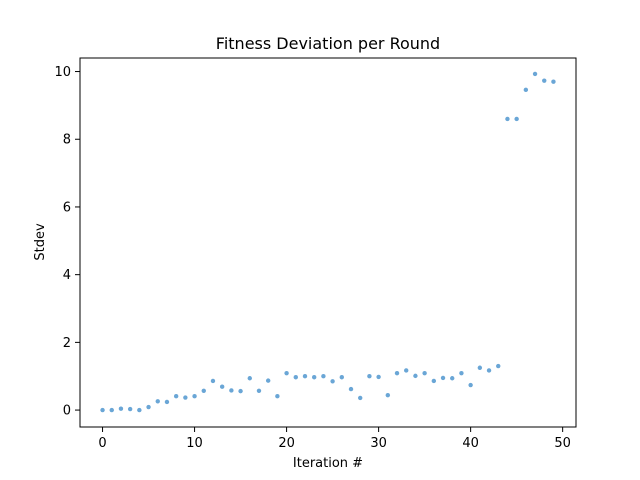 This screenshot has height=480, width=640. Describe the element at coordinates (562, 443) in the screenshot. I see `x-tick-label: 50` at that location.